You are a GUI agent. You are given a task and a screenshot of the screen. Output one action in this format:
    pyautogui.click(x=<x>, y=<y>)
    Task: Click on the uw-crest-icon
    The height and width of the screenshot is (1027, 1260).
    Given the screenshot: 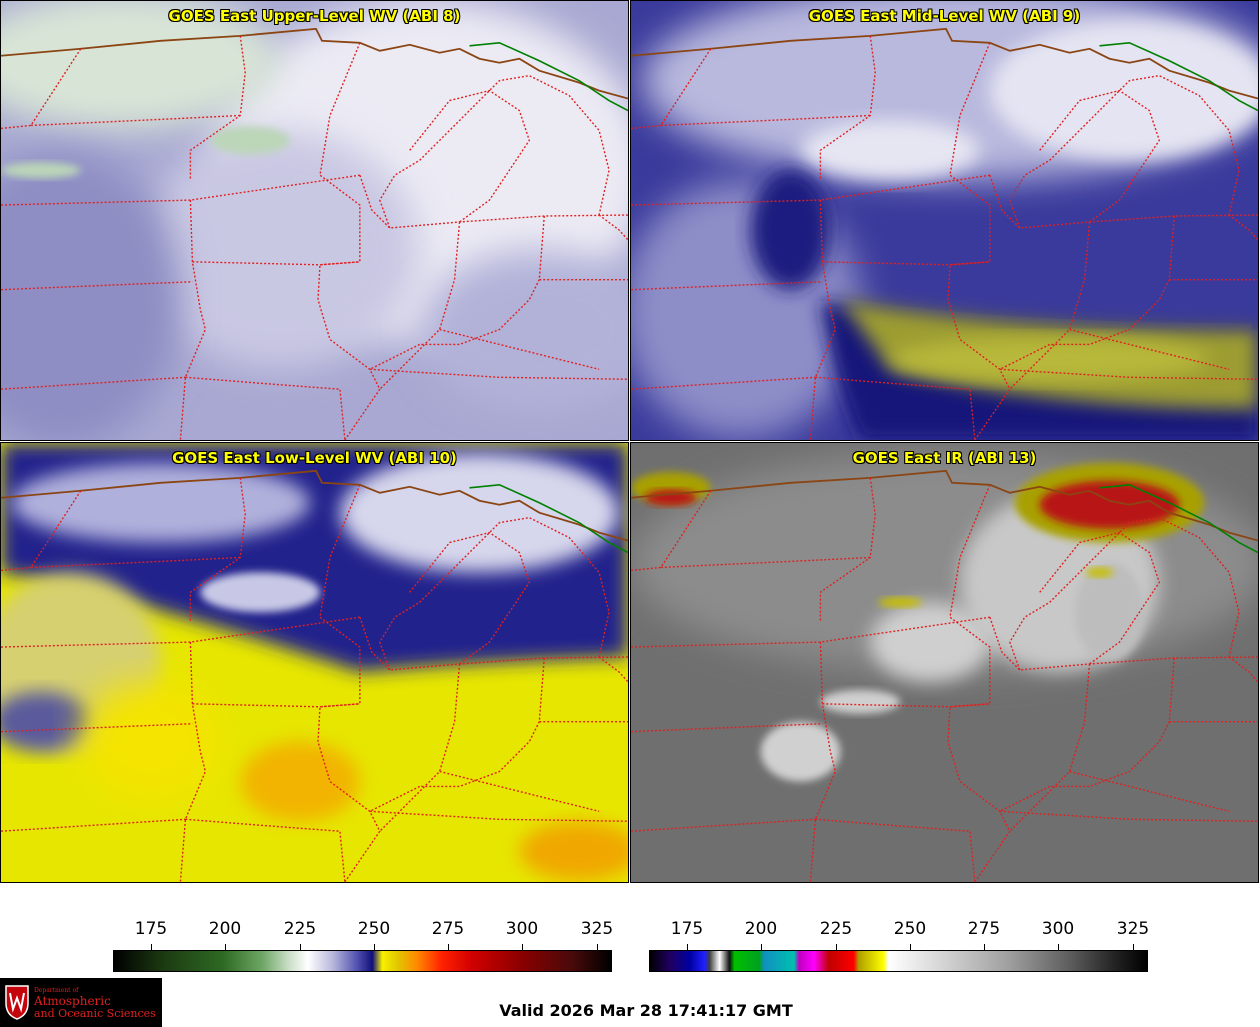 What is the action you would take?
    pyautogui.click(x=17, y=1002)
    